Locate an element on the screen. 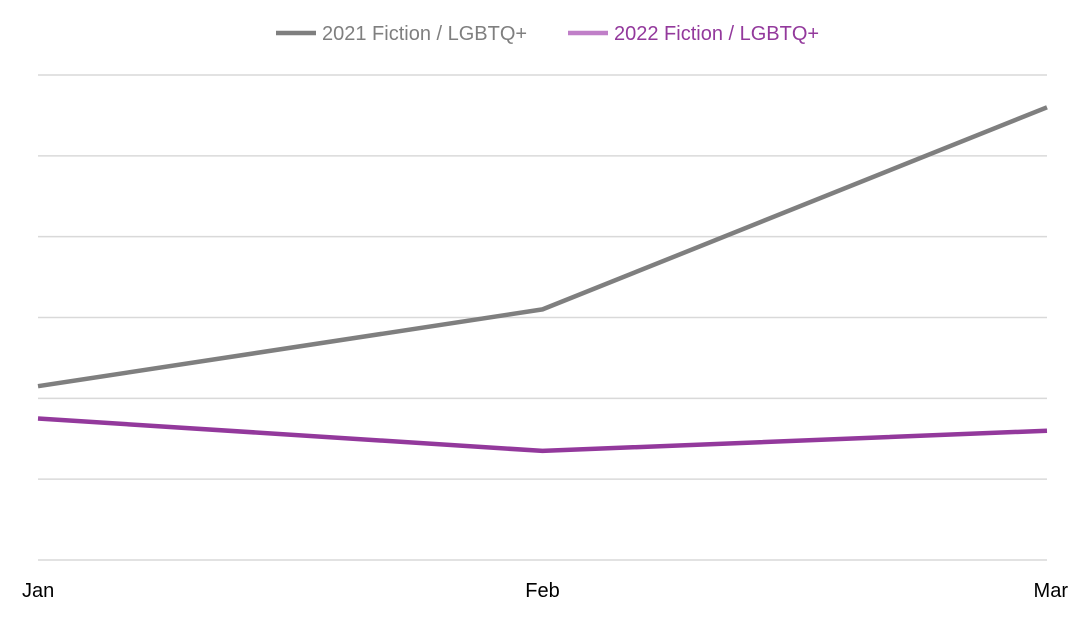 The image size is (1090, 617). legend-label-1: 2021 Fiction / LGBTQ+ is located at coordinates (424, 34).